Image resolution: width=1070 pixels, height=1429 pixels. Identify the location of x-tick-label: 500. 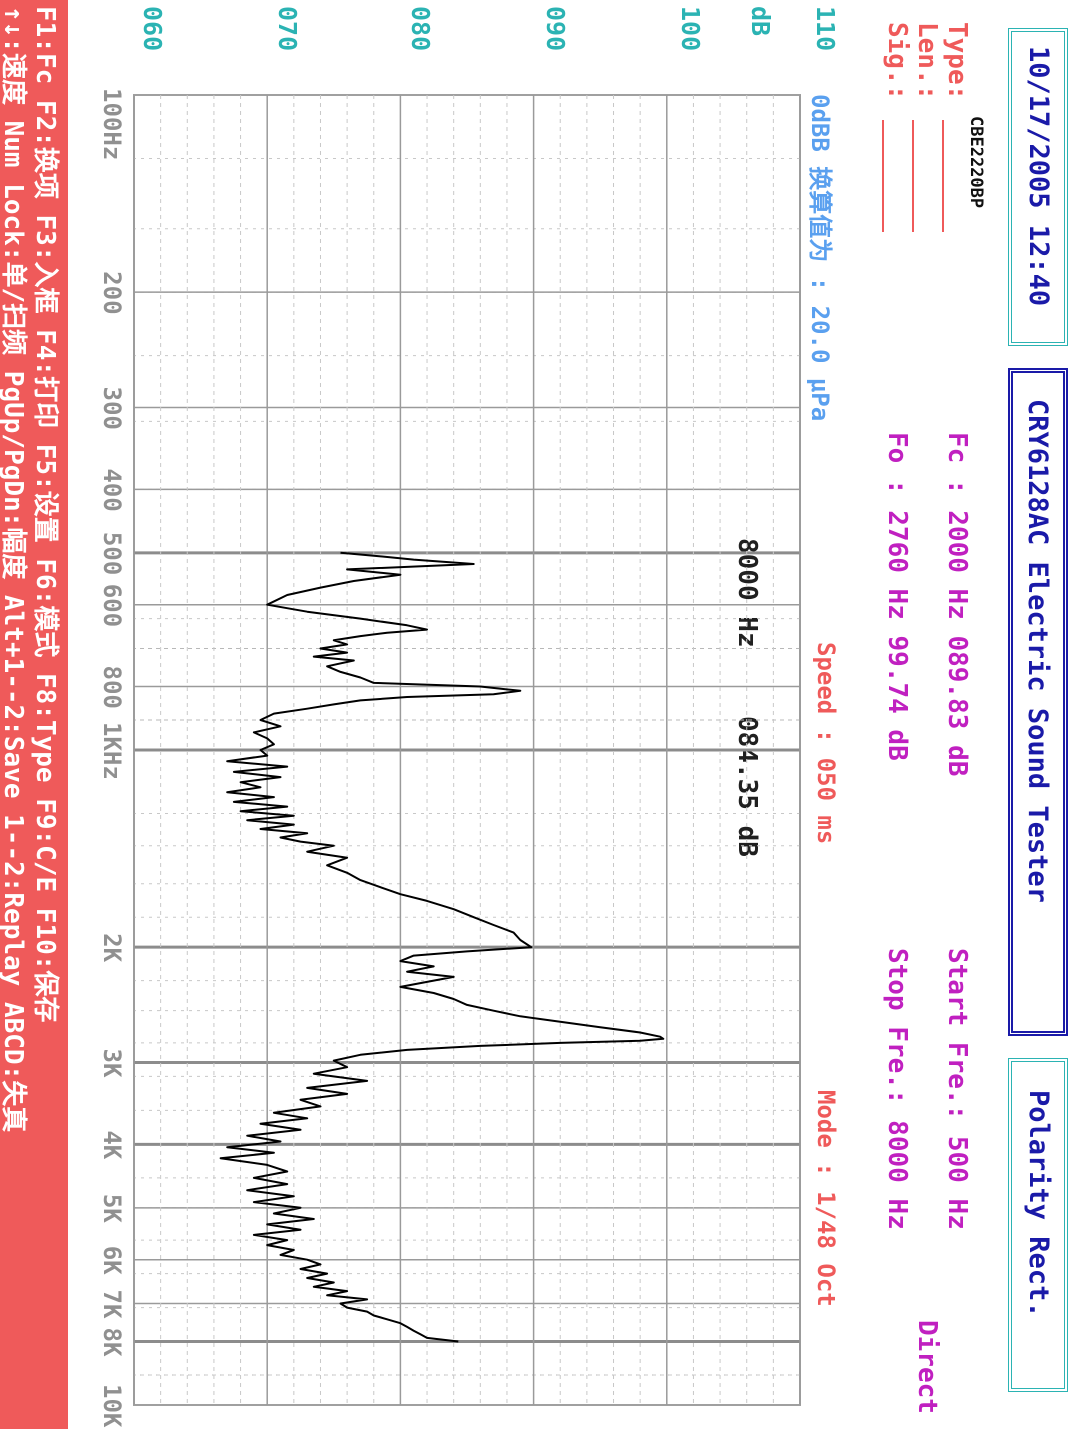
(112, 553).